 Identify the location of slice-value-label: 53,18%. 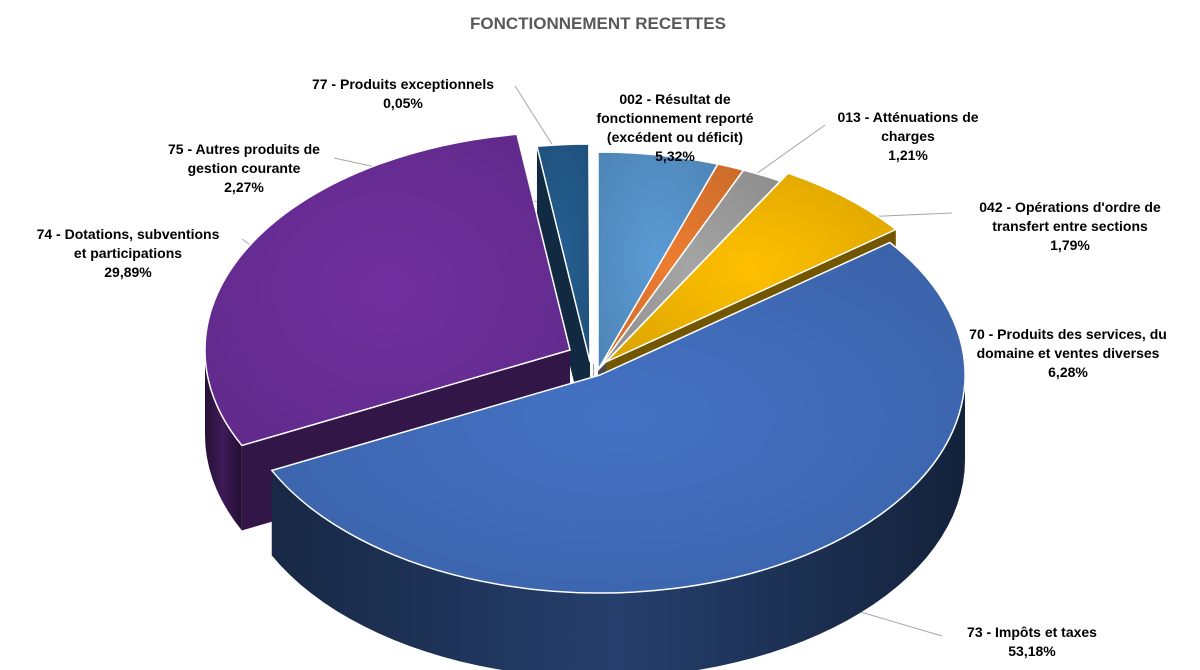
(1032, 651).